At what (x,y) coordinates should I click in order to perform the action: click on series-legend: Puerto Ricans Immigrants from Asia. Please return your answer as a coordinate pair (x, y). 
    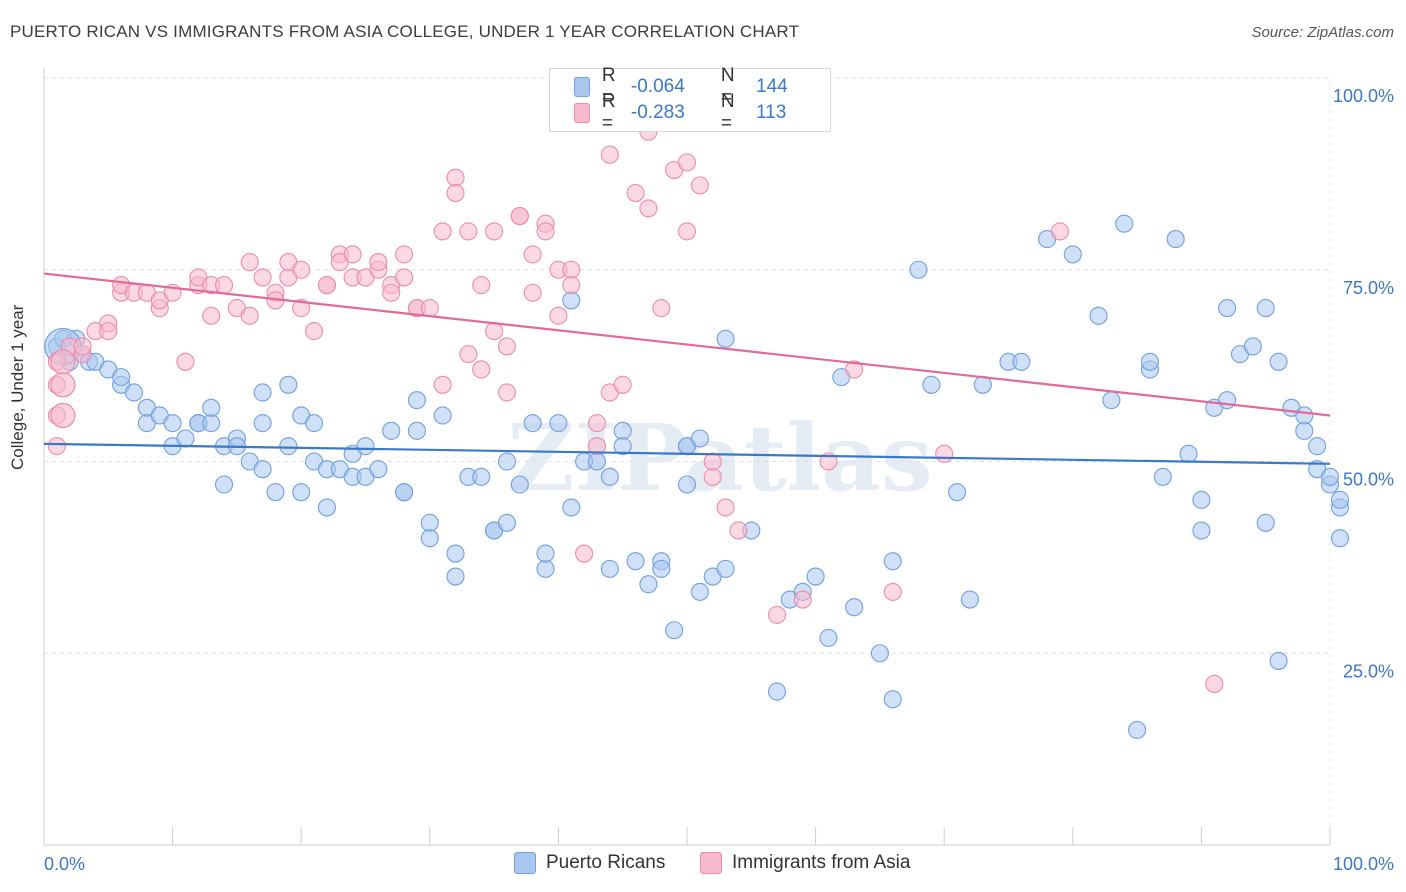
    Looking at the image, I should click on (703, 864).